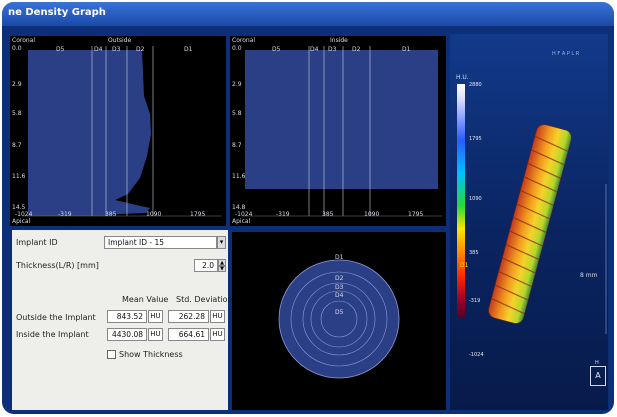 Image resolution: width=617 pixels, height=417 pixels. What do you see at coordinates (136, 242) in the screenshot?
I see `implant-id-value: Implant ID - 15` at bounding box center [136, 242].